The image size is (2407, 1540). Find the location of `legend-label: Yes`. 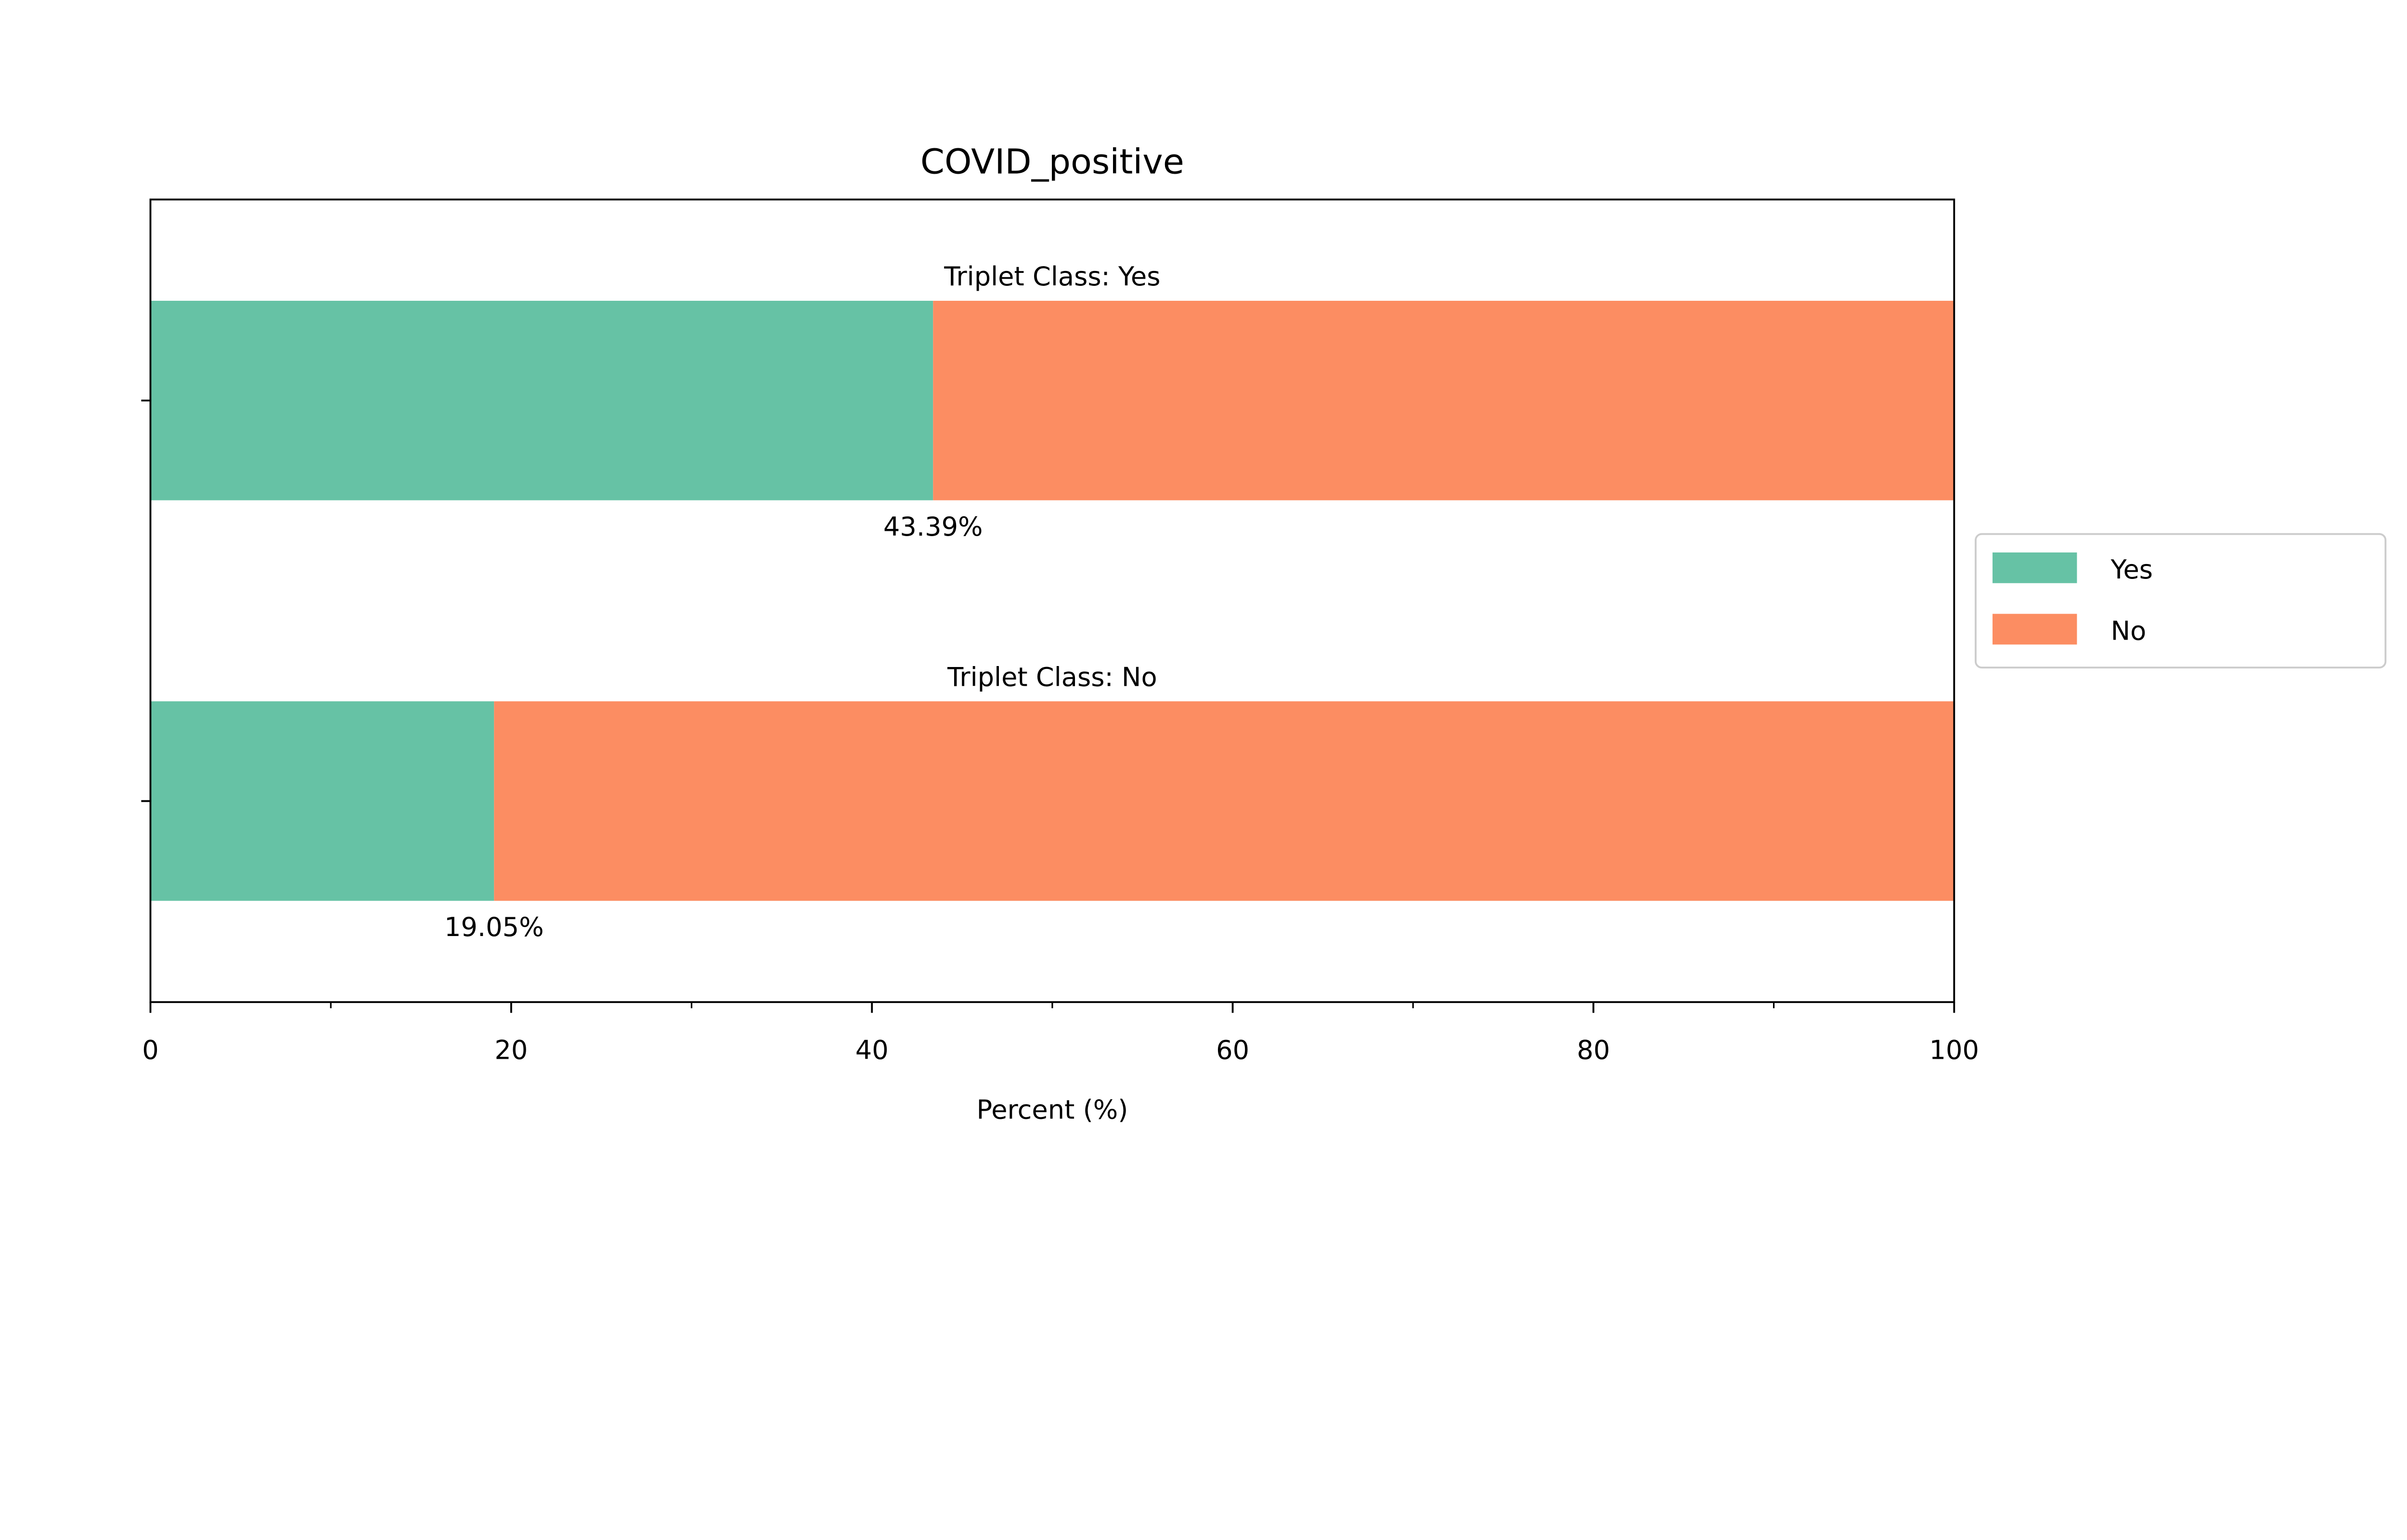

legend-label: Yes is located at coordinates (2131, 569).